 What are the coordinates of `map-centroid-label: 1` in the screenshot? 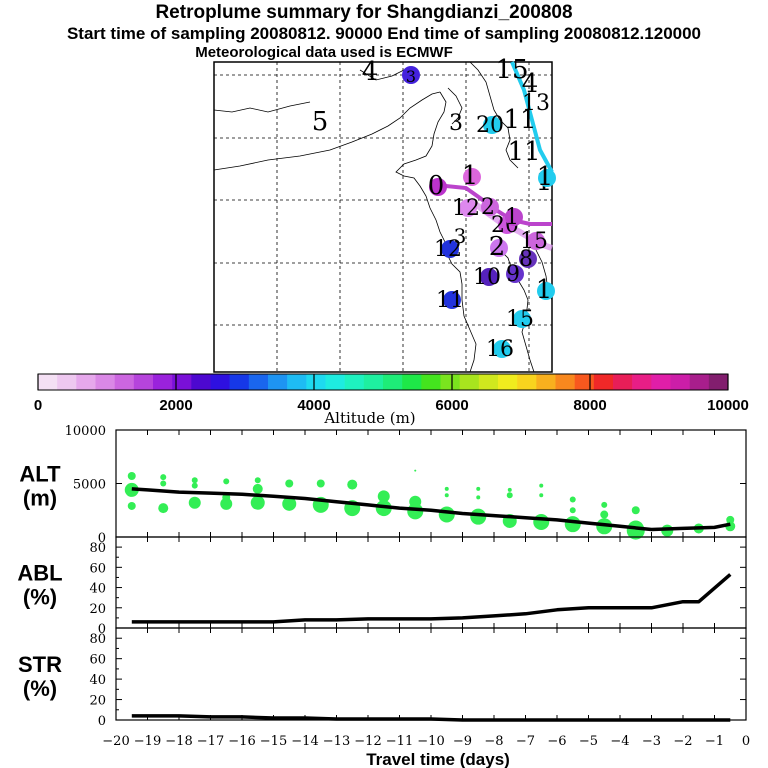 It's located at (512, 217).